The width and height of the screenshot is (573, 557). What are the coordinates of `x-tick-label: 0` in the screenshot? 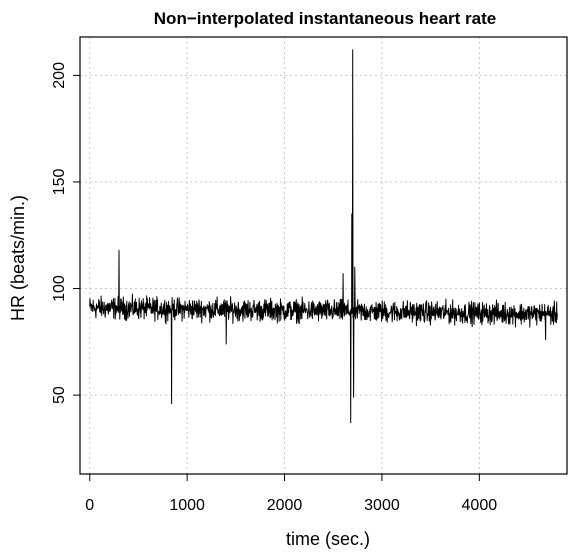 It's located at (89, 505).